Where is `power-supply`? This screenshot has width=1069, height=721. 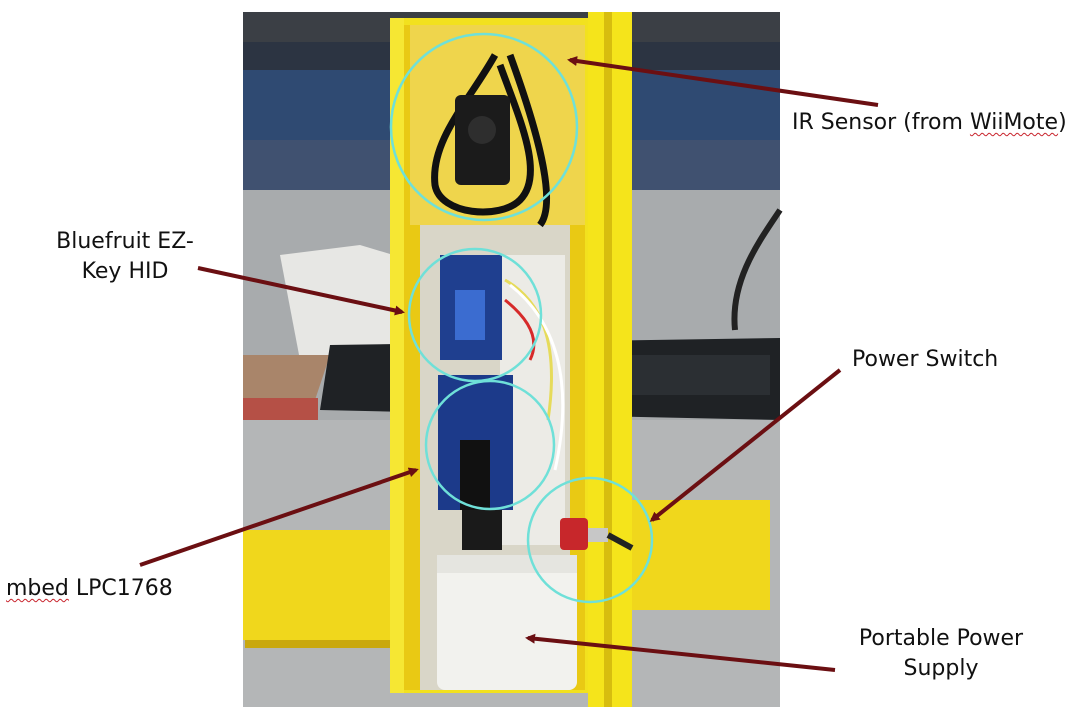 power-supply is located at coordinates (507, 622).